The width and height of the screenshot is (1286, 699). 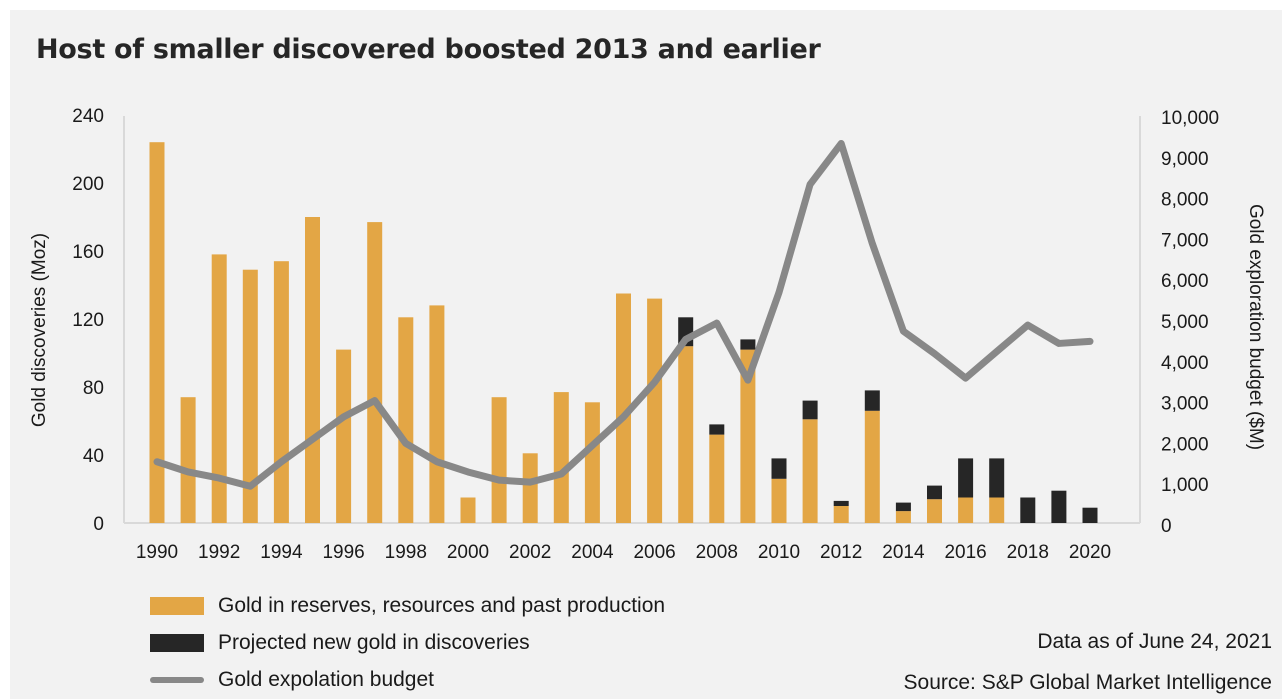 What do you see at coordinates (39, 330) in the screenshot?
I see `y-axis-title: Gold discoveries (Moz)` at bounding box center [39, 330].